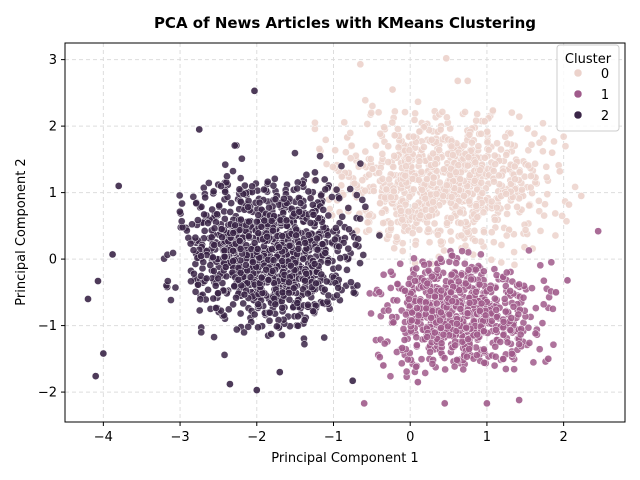 The width and height of the screenshot is (640, 480). Describe the element at coordinates (588, 88) in the screenshot. I see `legend: Cluster 0 1 2` at that location.